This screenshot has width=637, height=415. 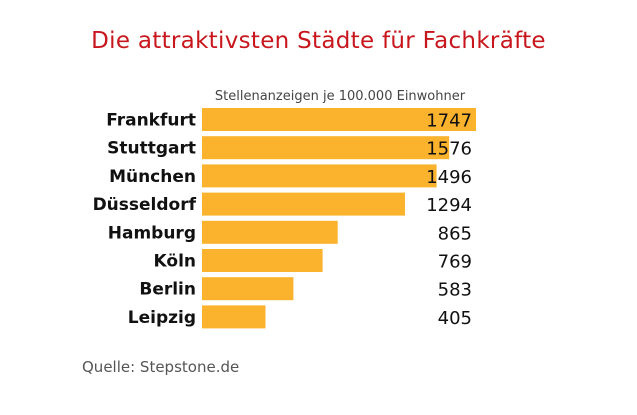 I want to click on value-label: 583, so click(x=455, y=290).